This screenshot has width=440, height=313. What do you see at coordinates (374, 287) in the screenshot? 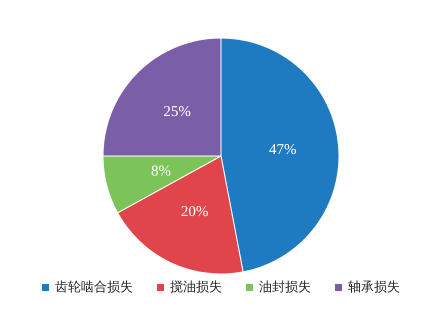
I see `legend-label: 轴承损失` at bounding box center [374, 287].